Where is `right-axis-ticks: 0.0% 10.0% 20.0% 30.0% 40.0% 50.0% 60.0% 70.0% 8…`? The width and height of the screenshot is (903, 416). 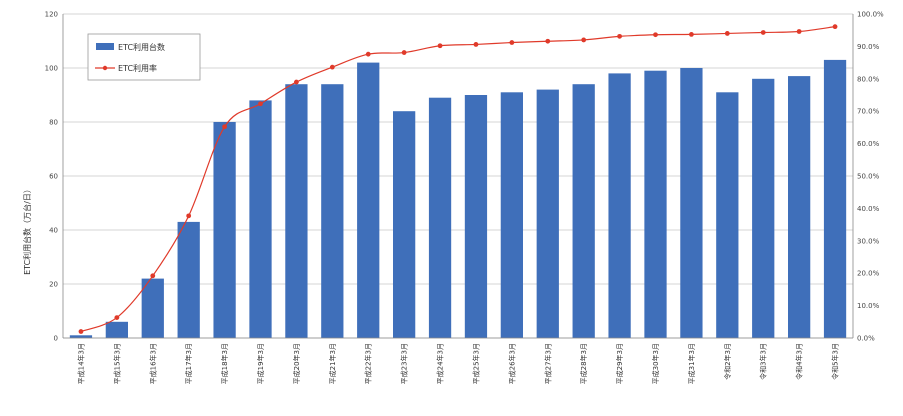
right-axis-ticks: 0.0% 10.0% 20.0% 30.0% 40.0% 50.0% 60.0% 70.0% 8… is located at coordinates (870, 177).